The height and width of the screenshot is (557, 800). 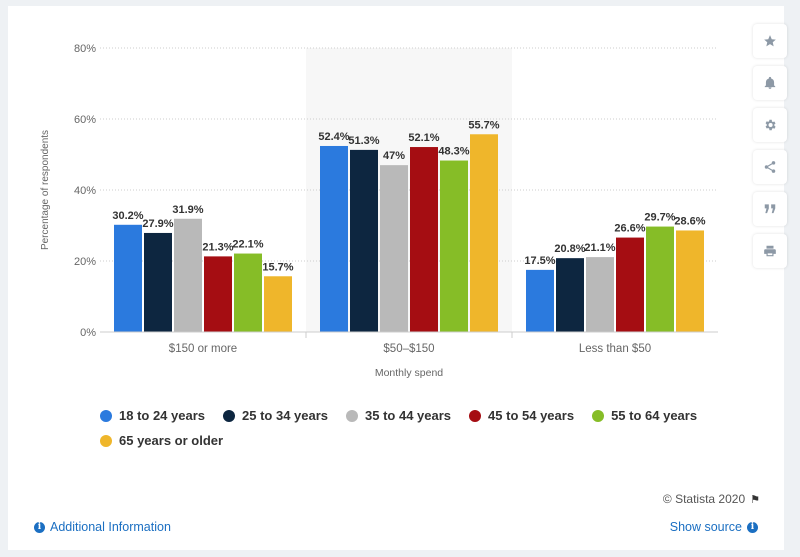 What do you see at coordinates (770, 125) in the screenshot?
I see `gear-icon` at bounding box center [770, 125].